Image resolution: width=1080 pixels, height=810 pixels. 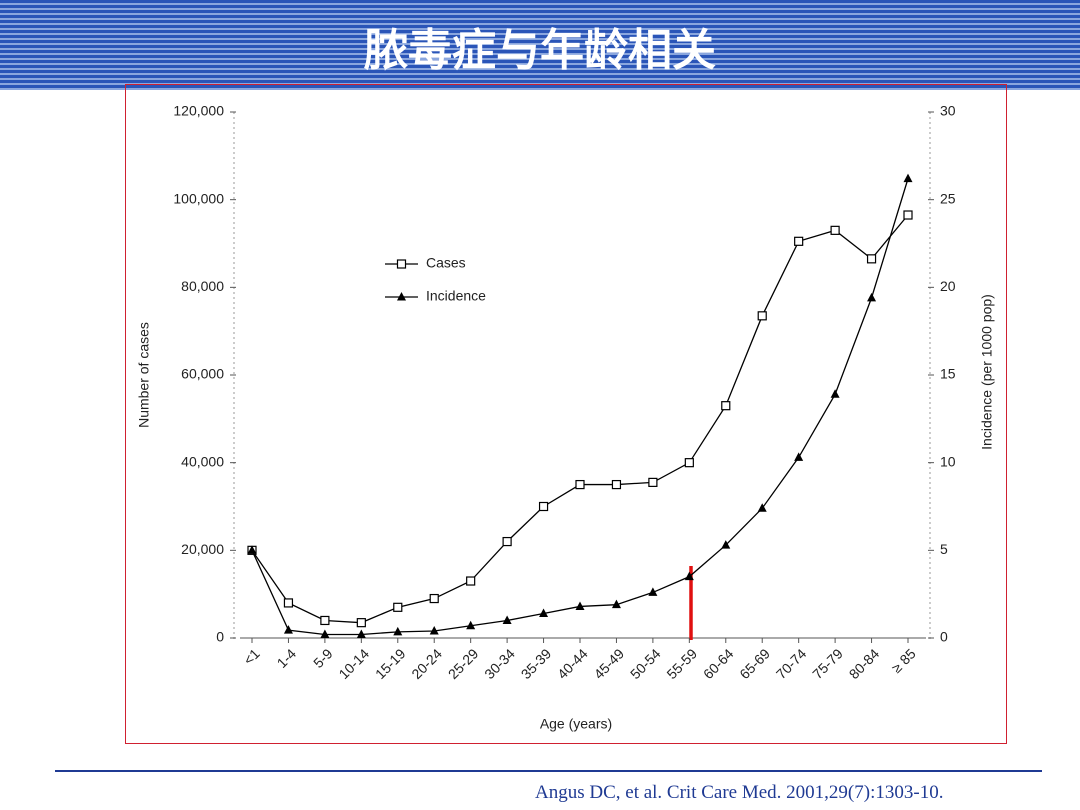 I want to click on y-tick-label: 120,000, so click(x=198, y=111).